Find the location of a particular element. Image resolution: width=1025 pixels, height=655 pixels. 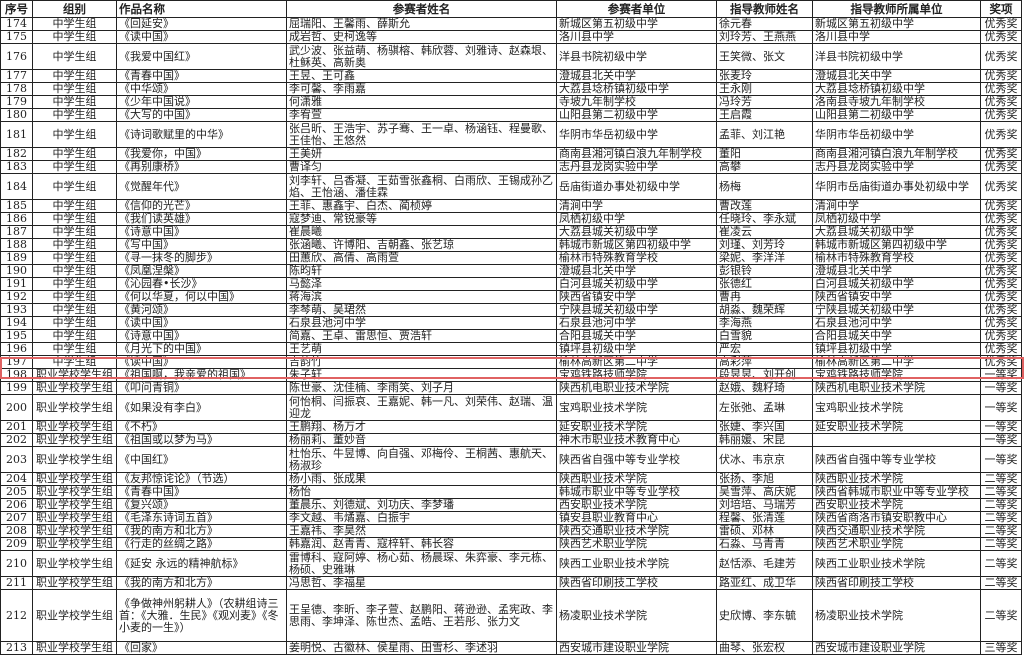

row-teacher: 雷硕、邓林 is located at coordinates (764, 531).